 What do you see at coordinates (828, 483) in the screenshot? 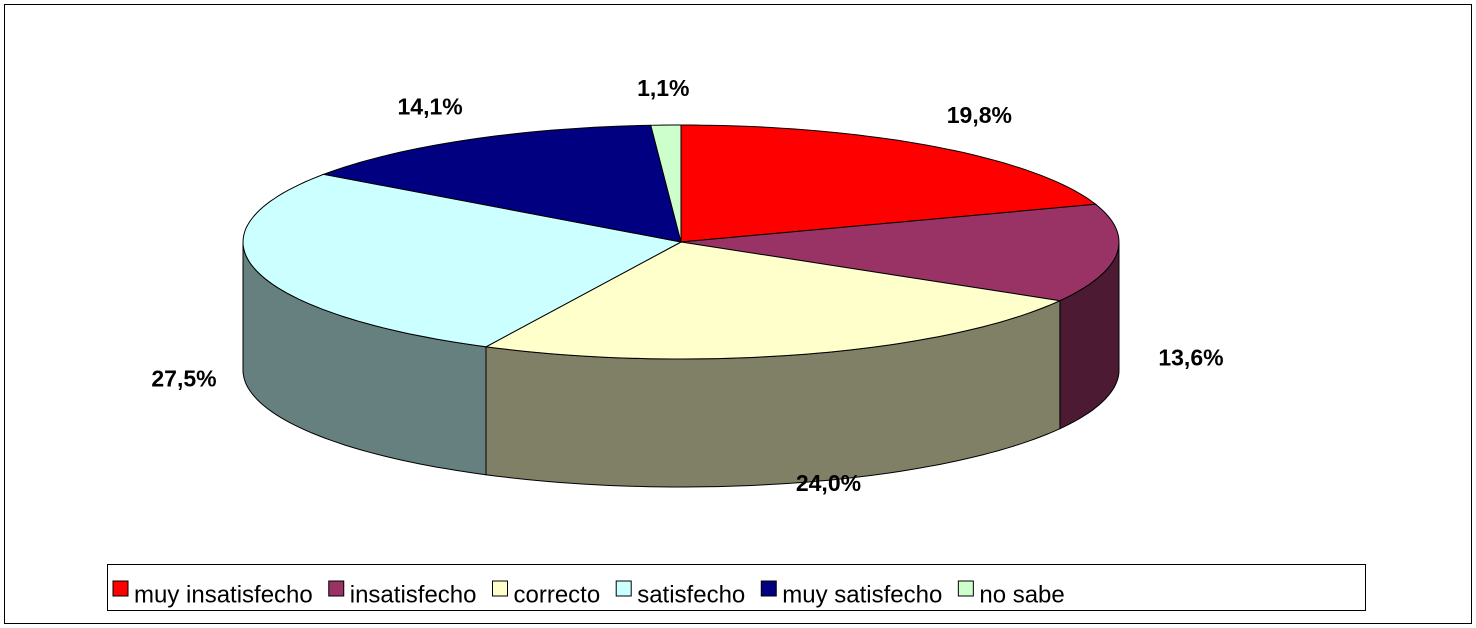
I see `data-label: 24,0%` at bounding box center [828, 483].